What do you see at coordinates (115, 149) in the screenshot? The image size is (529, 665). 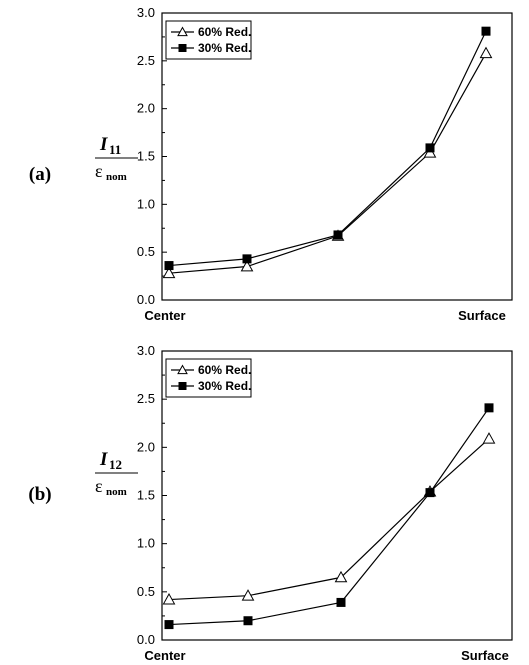 I see `y-label-subscript: 11` at bounding box center [115, 149].